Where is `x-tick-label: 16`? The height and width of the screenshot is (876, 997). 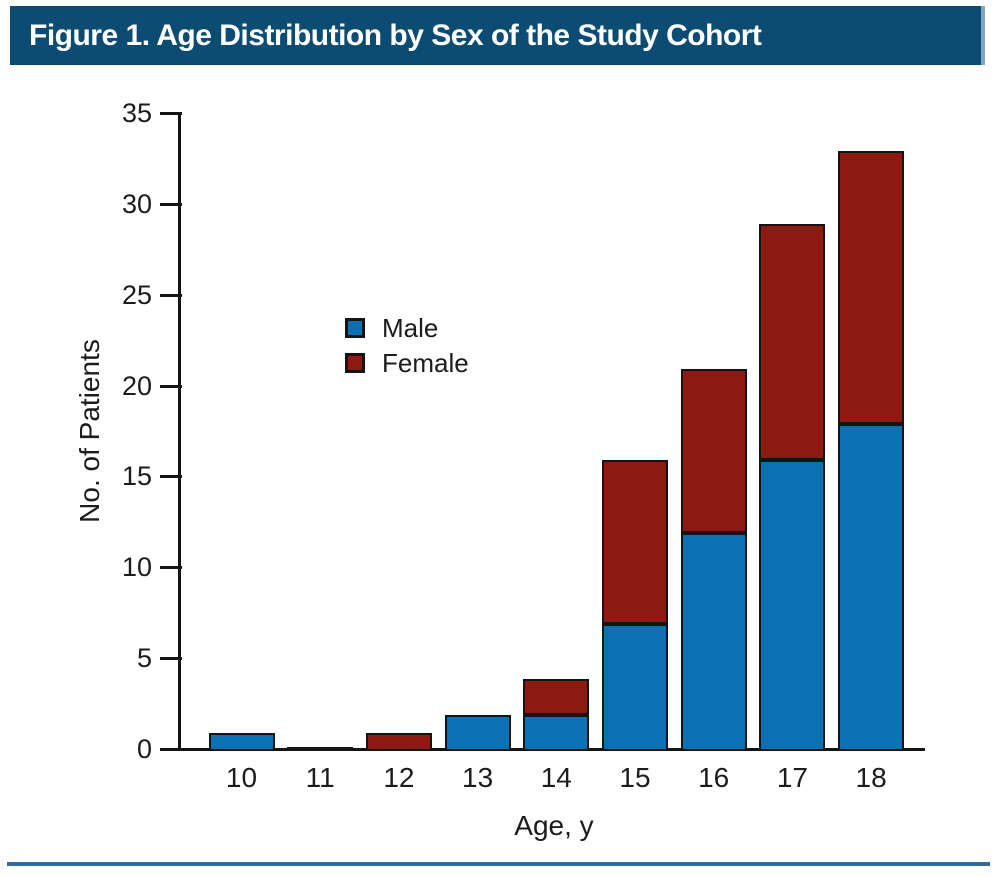 x-tick-label: 16 is located at coordinates (714, 777).